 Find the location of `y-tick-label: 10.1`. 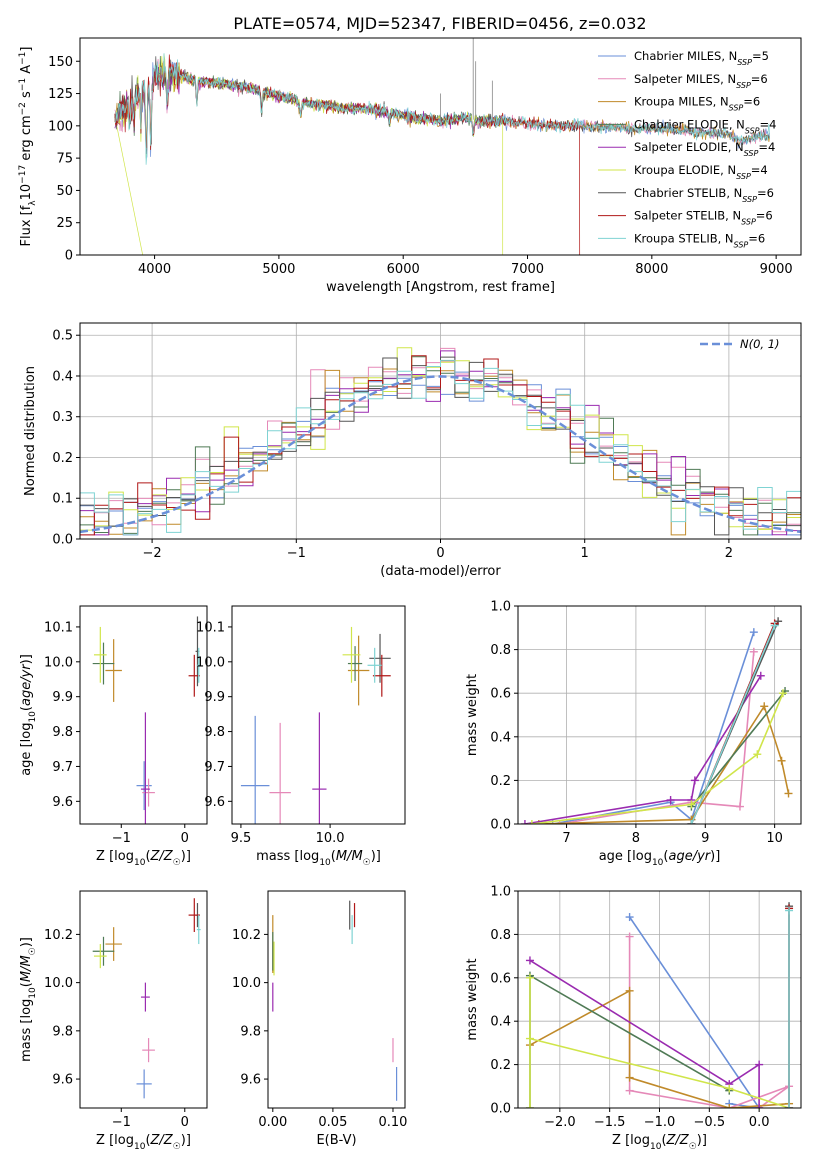

y-tick-label: 10.1 is located at coordinates (58, 627).